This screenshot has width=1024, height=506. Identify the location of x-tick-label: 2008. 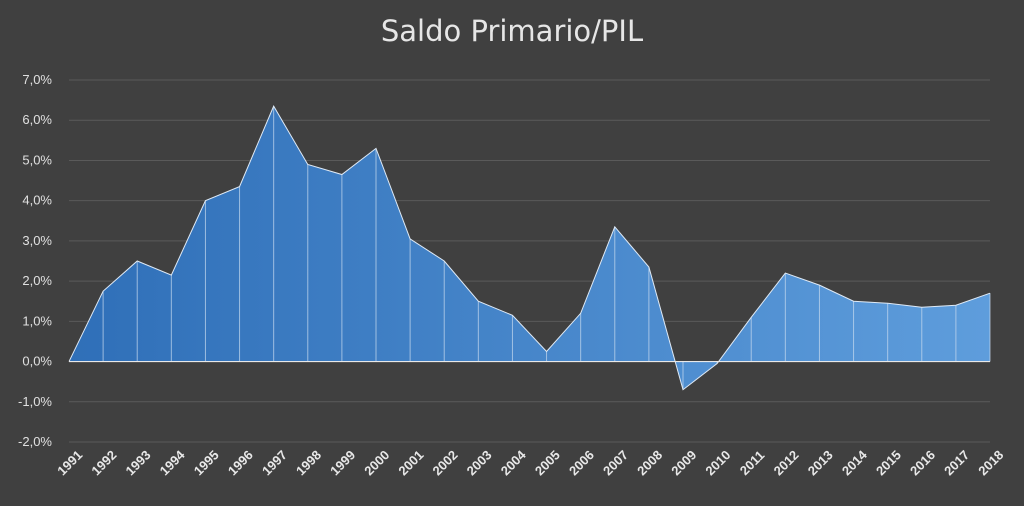
(649, 462).